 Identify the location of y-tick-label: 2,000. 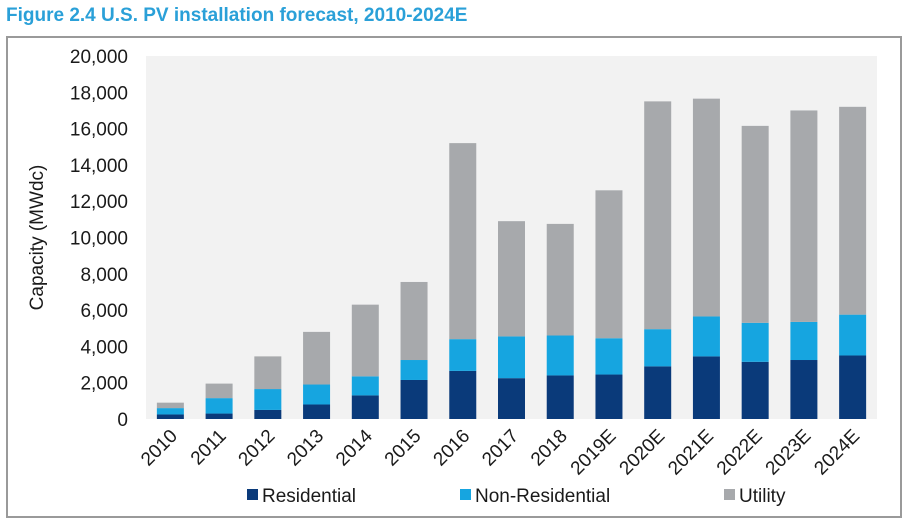
(104, 384).